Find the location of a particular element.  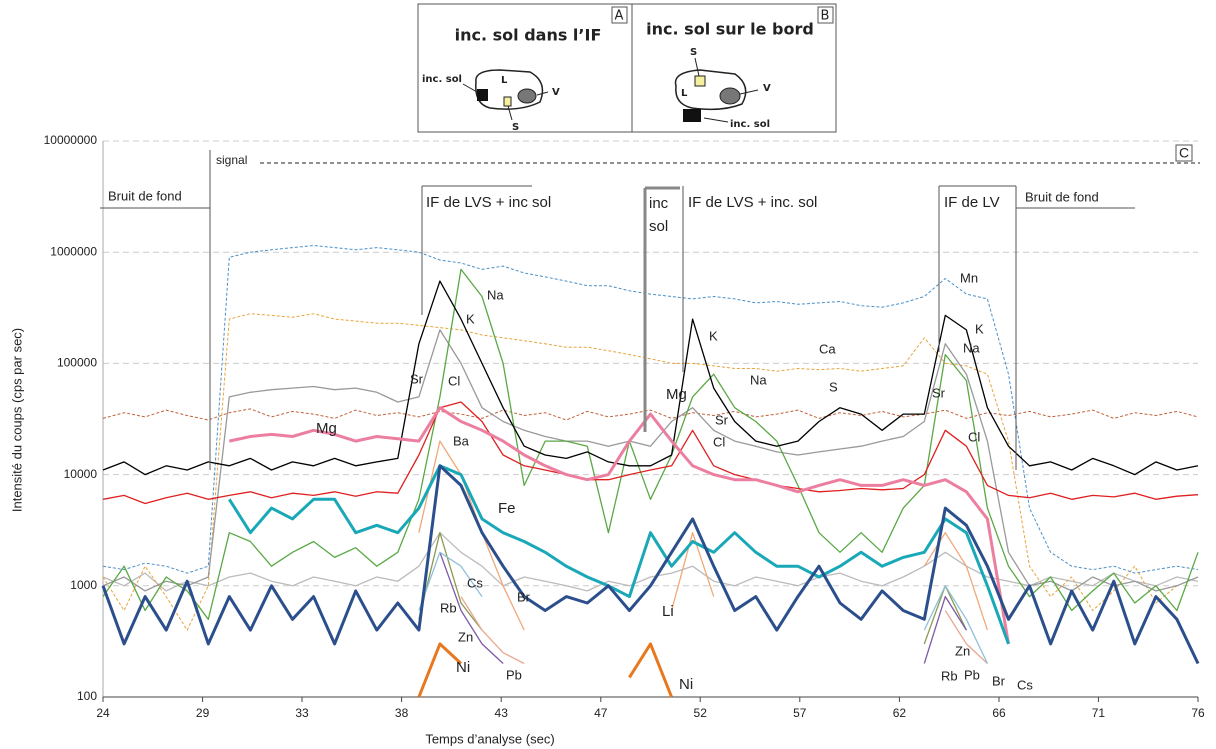

y-axis-title: Intensité du coups (cps par sec) is located at coordinates (16, 420).